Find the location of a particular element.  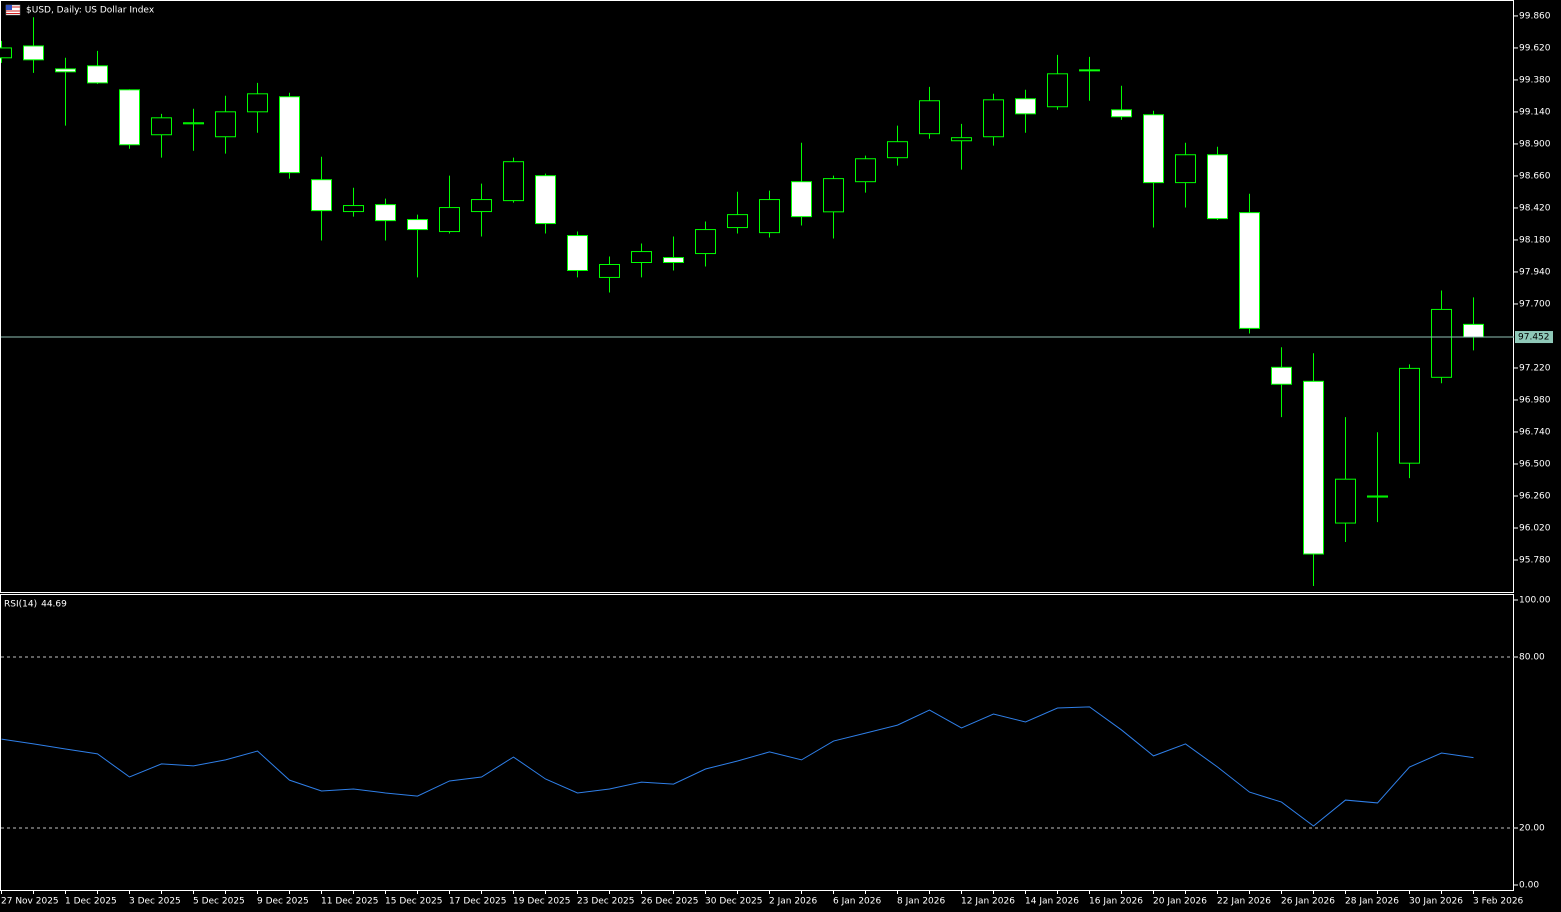

x-tick-label: 5 Dec 2025 is located at coordinates (219, 902).